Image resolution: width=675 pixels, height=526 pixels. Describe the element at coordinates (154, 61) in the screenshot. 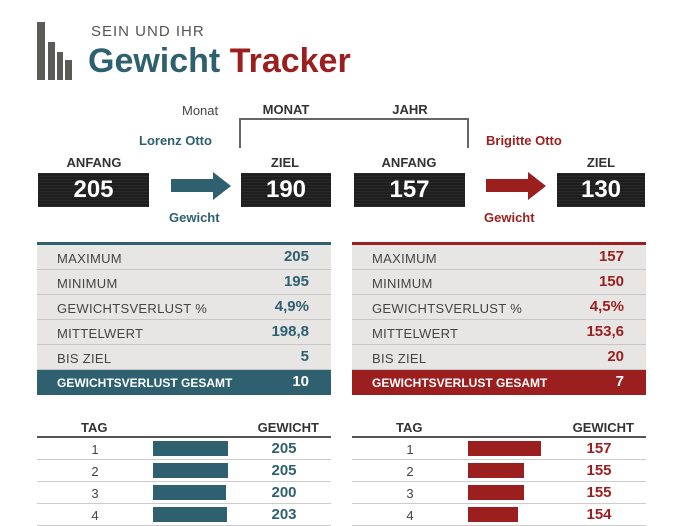

I see `title-part-1: Gewicht` at that location.